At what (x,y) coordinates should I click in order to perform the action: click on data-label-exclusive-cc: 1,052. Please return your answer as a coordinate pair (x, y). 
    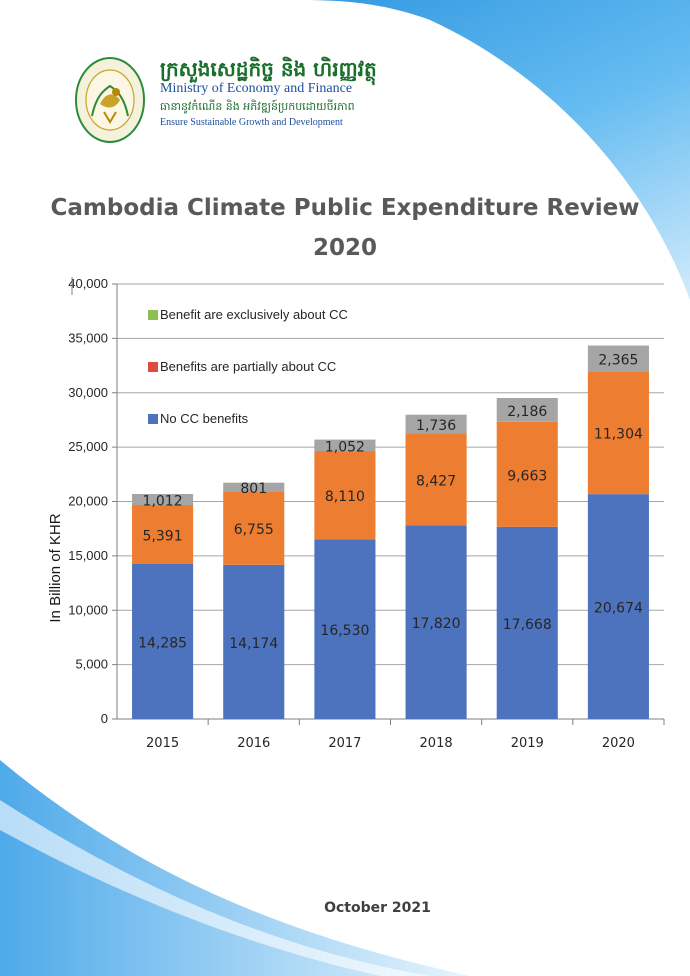
    Looking at the image, I should click on (345, 447).